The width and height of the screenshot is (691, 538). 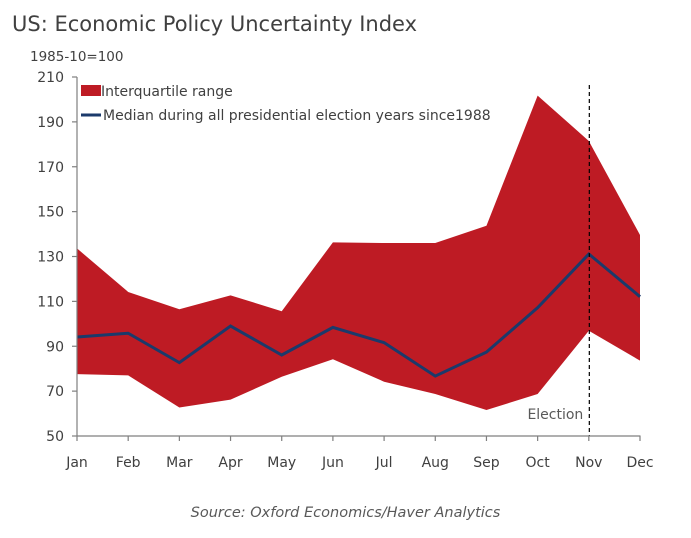 What do you see at coordinates (555, 415) in the screenshot?
I see `election-label: Election` at bounding box center [555, 415].